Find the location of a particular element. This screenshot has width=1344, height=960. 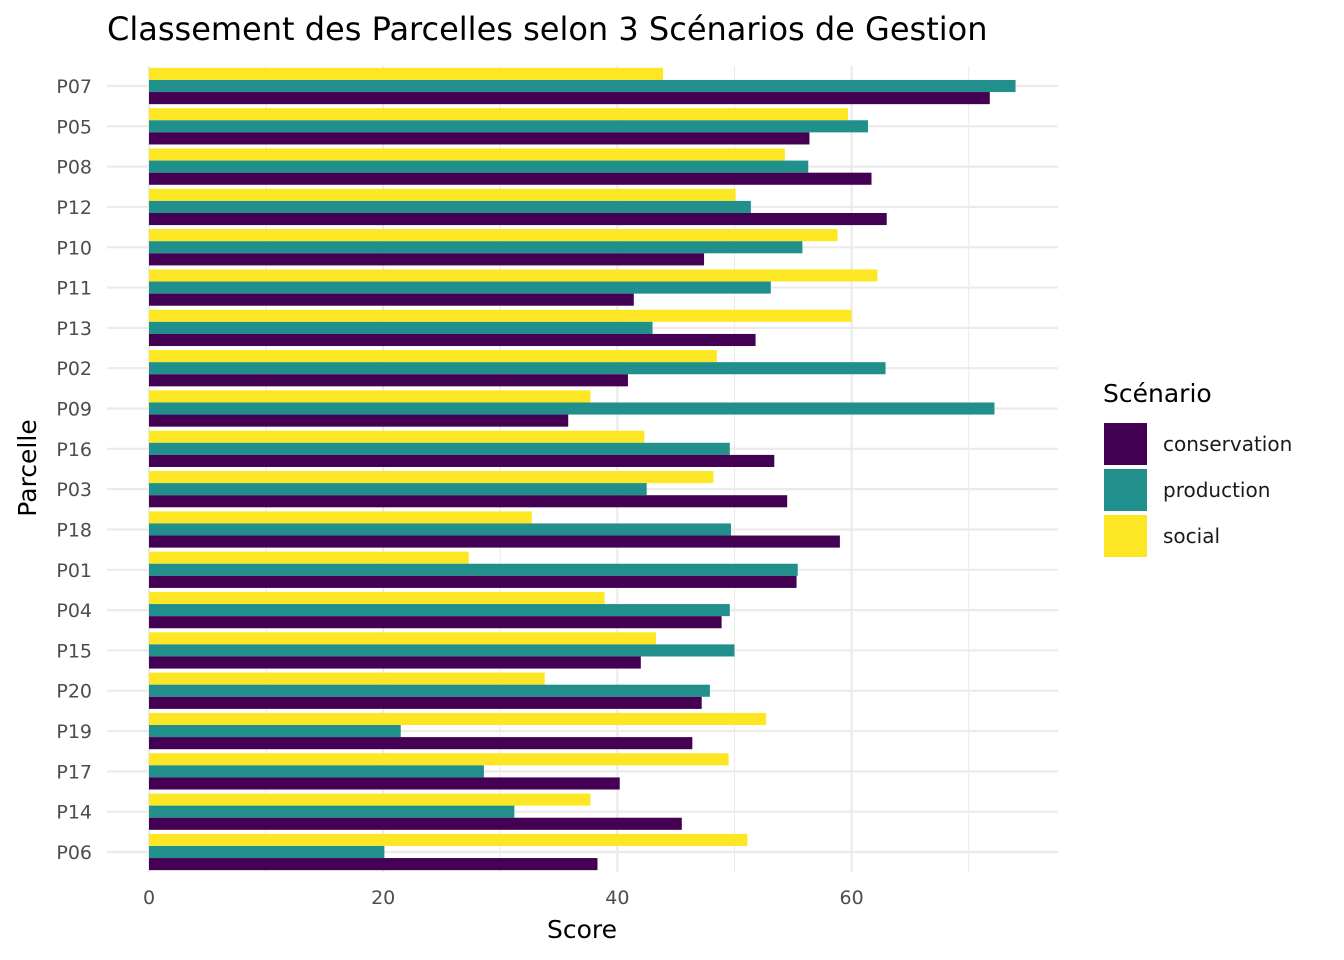

y-tick-label: P14 is located at coordinates (74, 813).